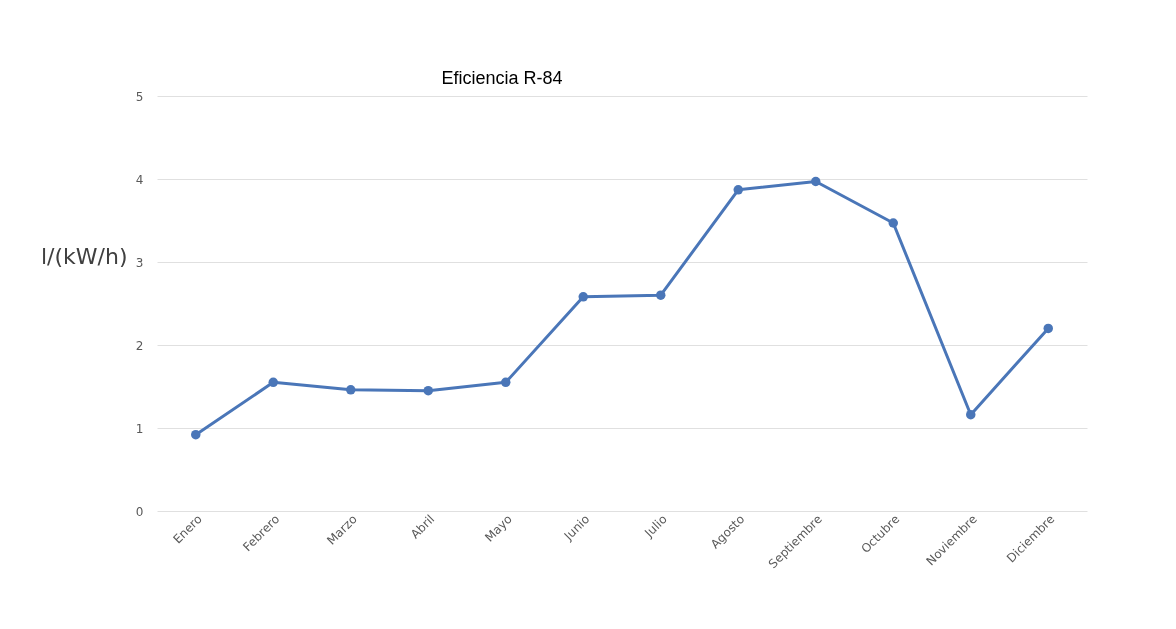 The height and width of the screenshot is (629, 1176). Describe the element at coordinates (139, 345) in the screenshot. I see `y-tick-label: 2` at that location.